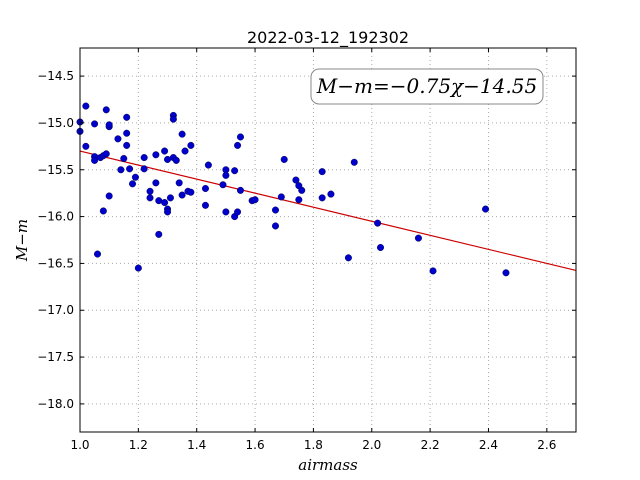 The image size is (640, 480). What do you see at coordinates (196, 445) in the screenshot?
I see `x-tick-label: 1.4` at bounding box center [196, 445].